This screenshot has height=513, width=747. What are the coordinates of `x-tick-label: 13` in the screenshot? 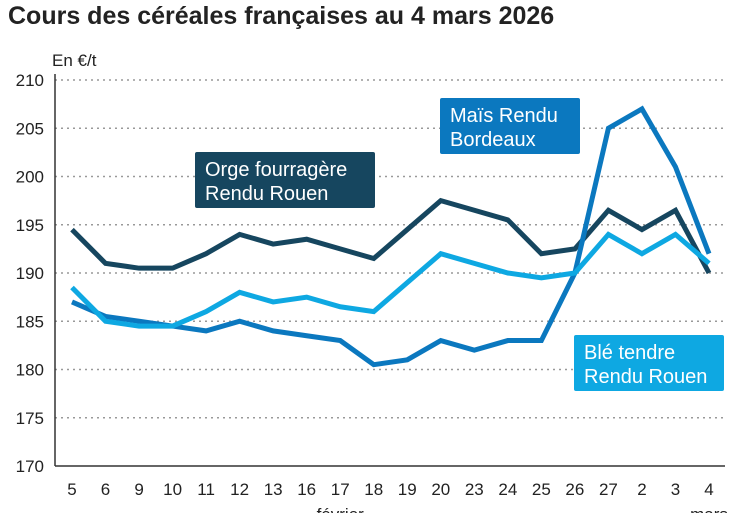 It's located at (273, 489).